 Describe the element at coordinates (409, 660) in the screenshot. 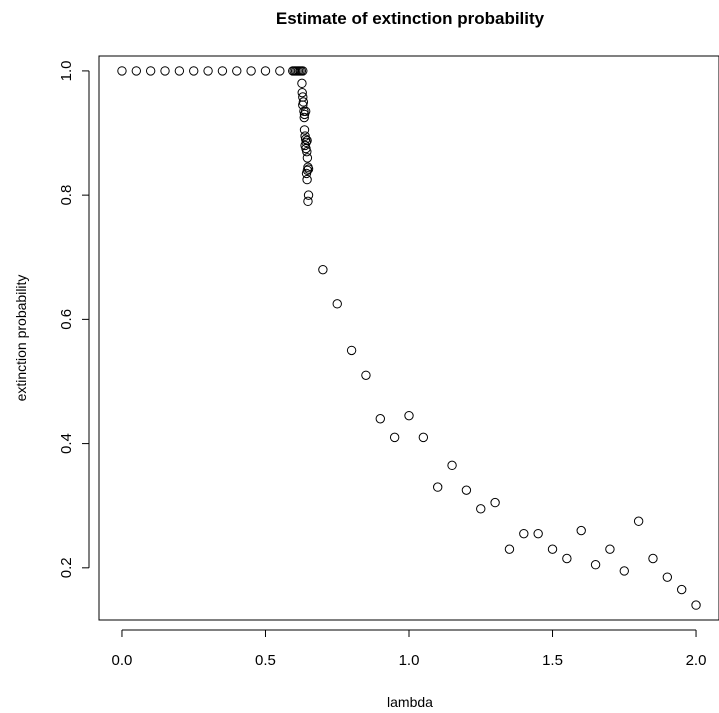

I see `x-tick-label: 1.0` at that location.